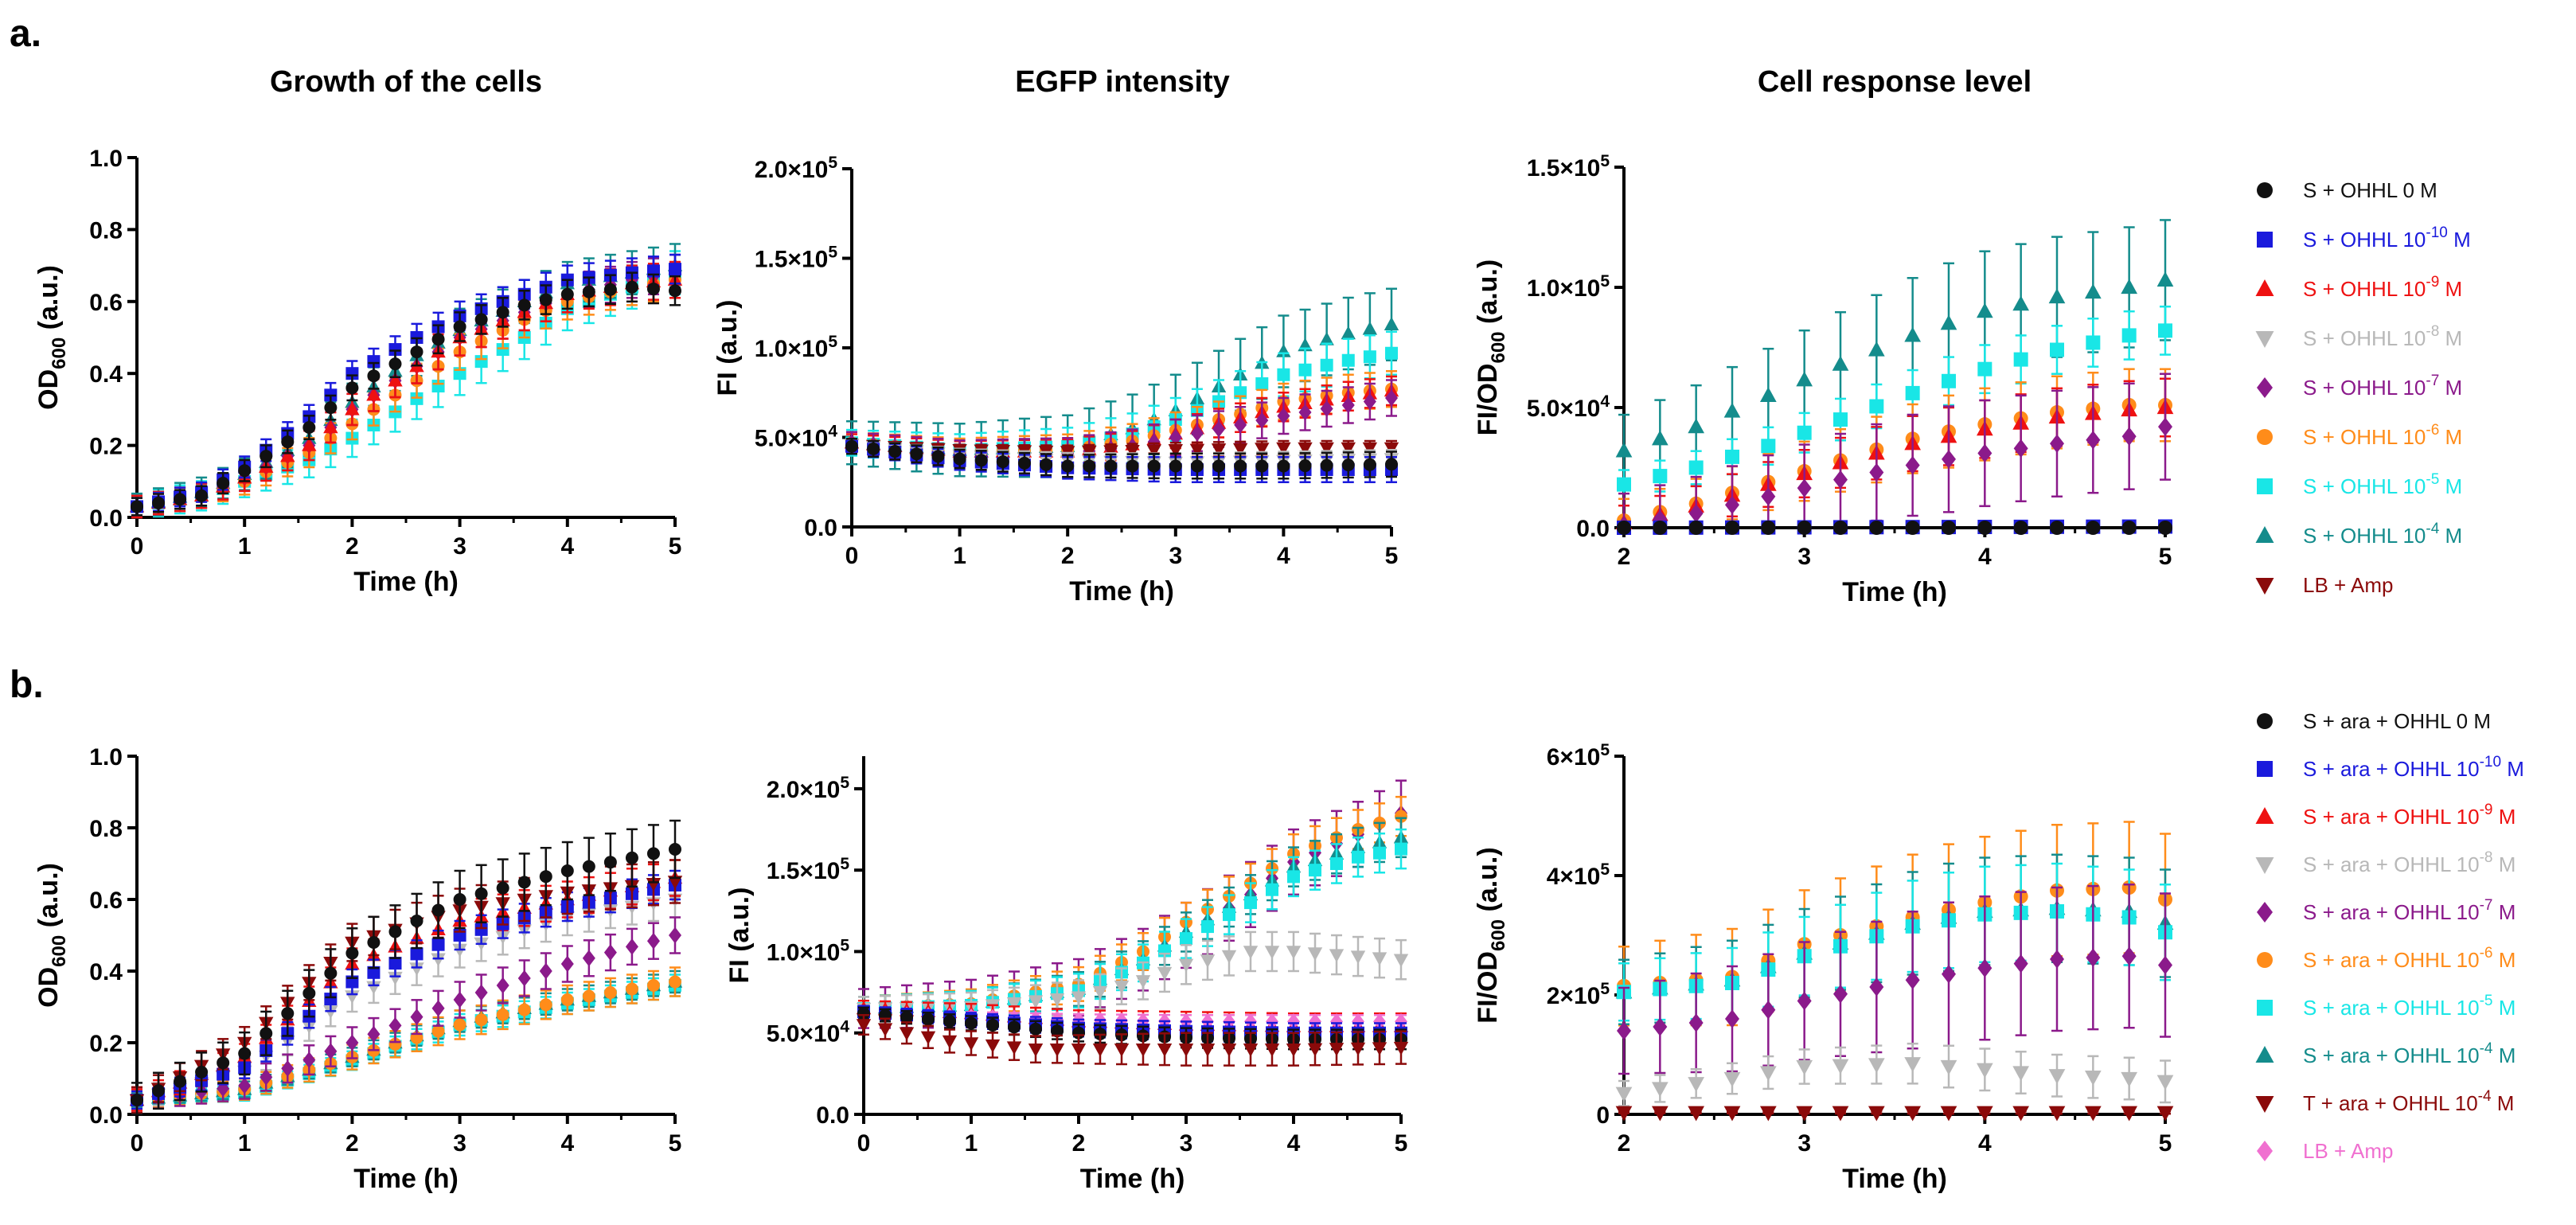  I want to click on legend-item: S + ara + OHHL 10-9 M, so click(2385, 815).